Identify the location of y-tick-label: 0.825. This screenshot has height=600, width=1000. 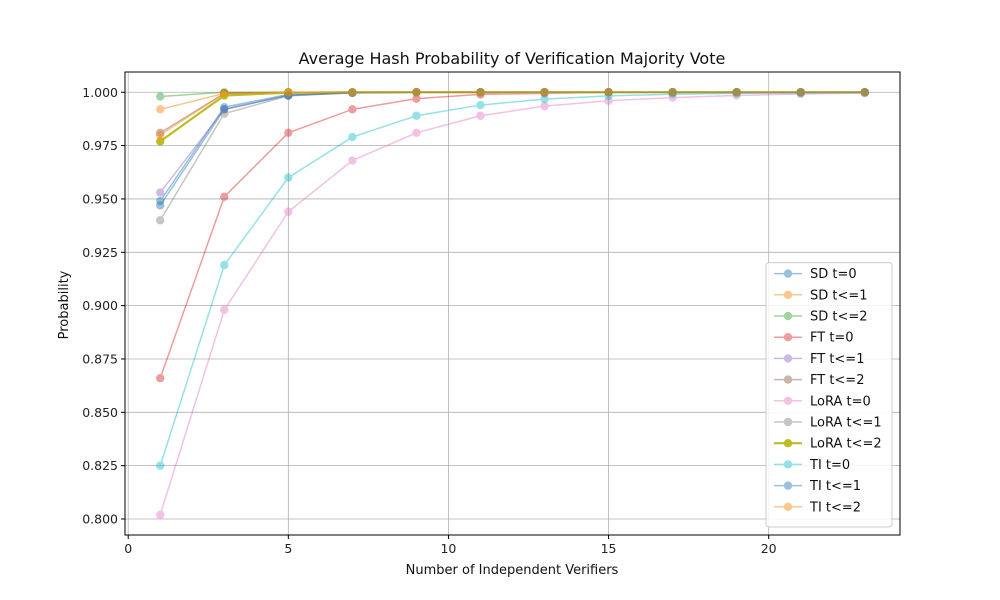
(100, 465).